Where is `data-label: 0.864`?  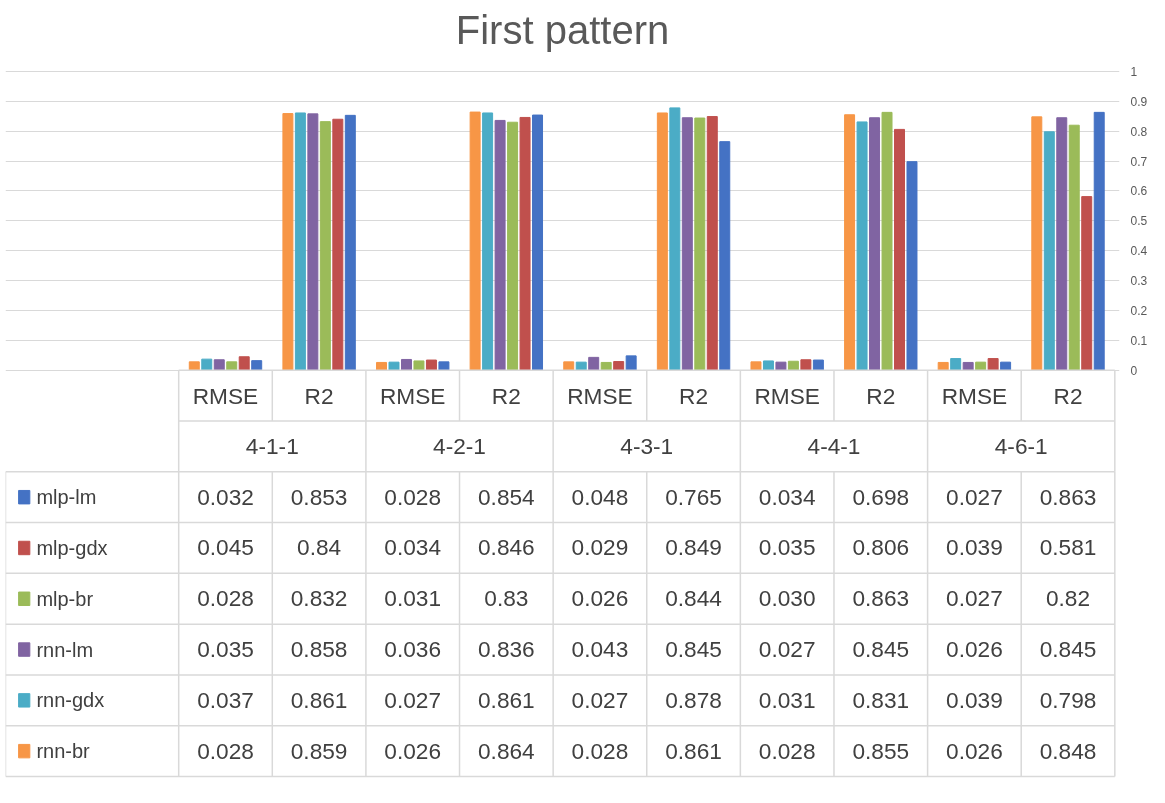
data-label: 0.864 is located at coordinates (506, 750).